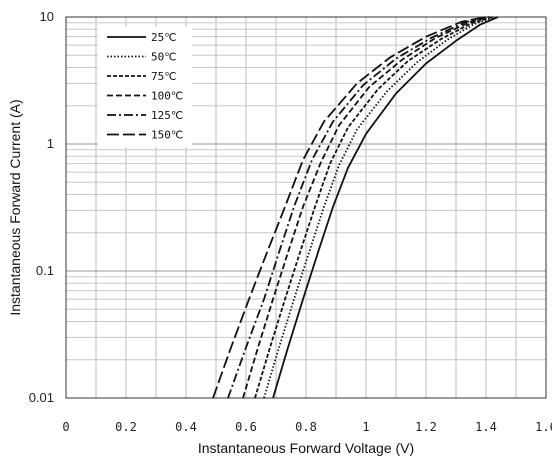 The image size is (552, 459). I want to click on y-tick-label: 1, so click(50, 143).